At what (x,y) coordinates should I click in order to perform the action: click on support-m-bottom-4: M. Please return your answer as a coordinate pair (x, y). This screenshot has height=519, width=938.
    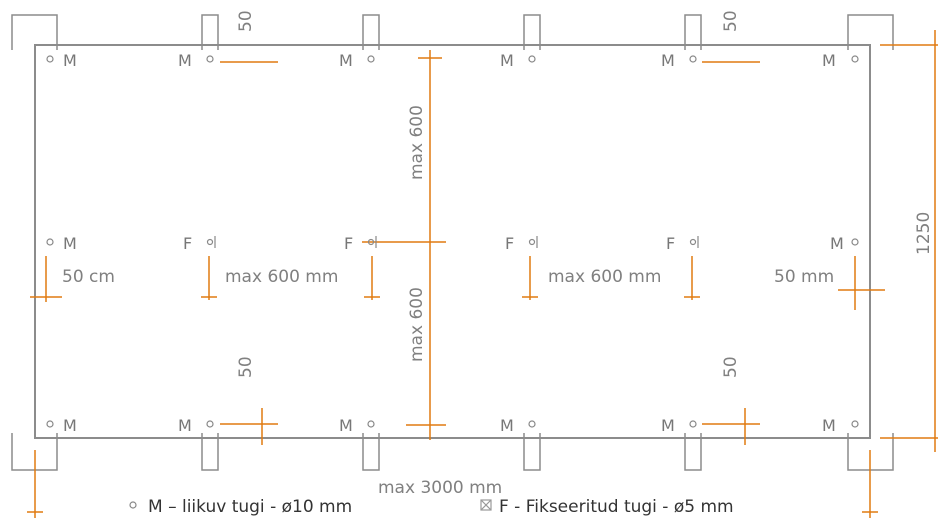
    Looking at the image, I should click on (518, 425).